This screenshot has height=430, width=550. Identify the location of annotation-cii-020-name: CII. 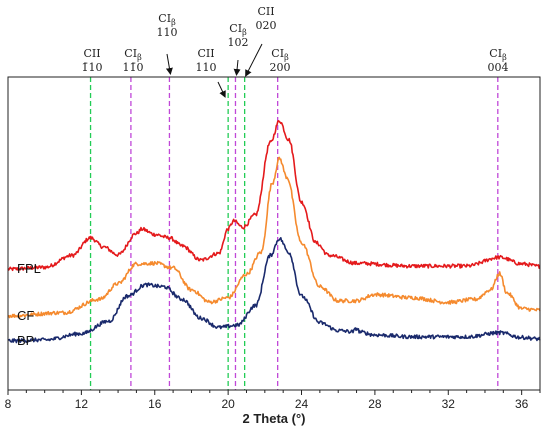
(265, 11).